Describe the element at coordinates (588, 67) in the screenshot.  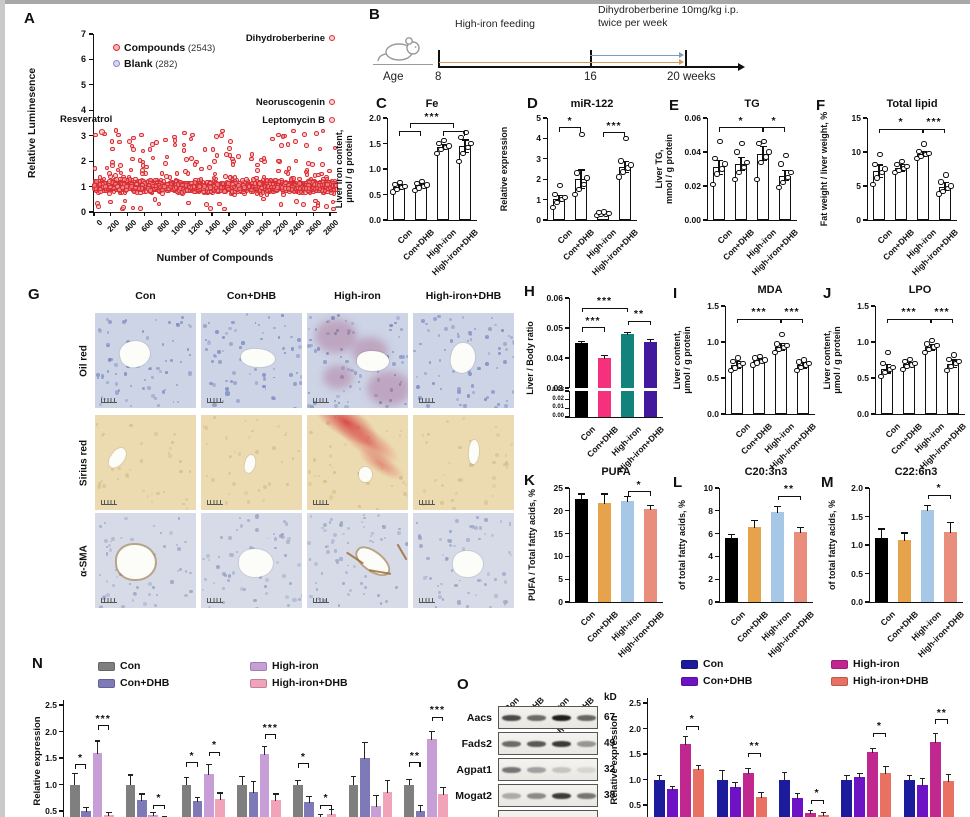
I see `timeline-axis` at that location.